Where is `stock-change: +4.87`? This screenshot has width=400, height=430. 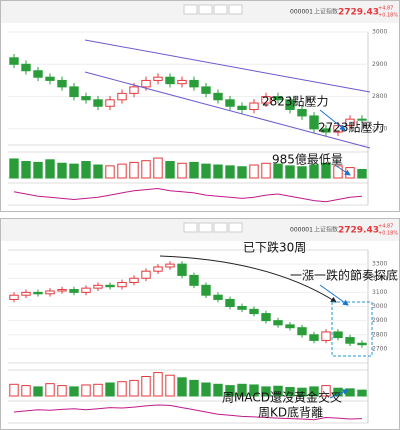
stock-change: +4.87 is located at coordinates (385, 227).